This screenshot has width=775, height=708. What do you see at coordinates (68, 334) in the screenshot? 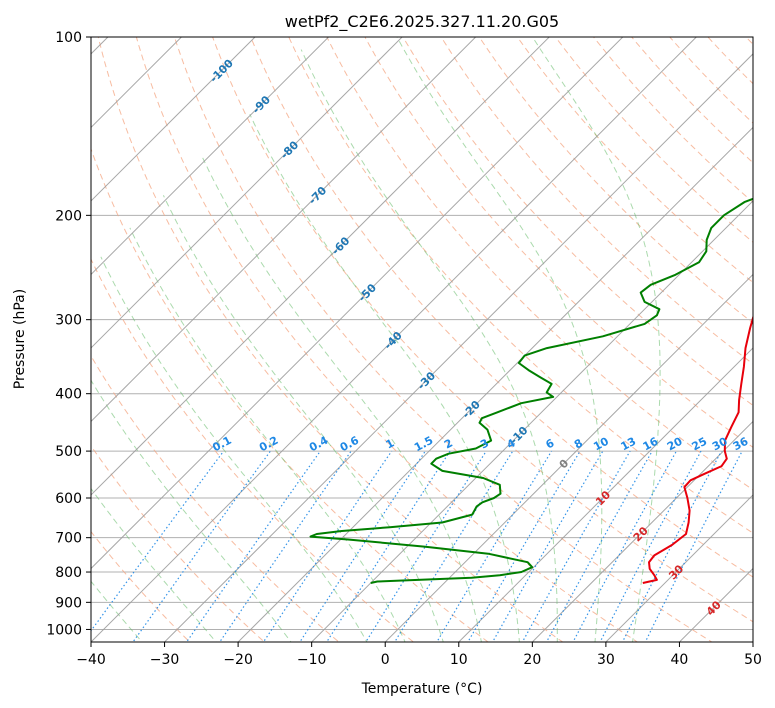
I see `y-axis: 100 200 300 400 500 600 700 800 900 1000` at bounding box center [68, 334].